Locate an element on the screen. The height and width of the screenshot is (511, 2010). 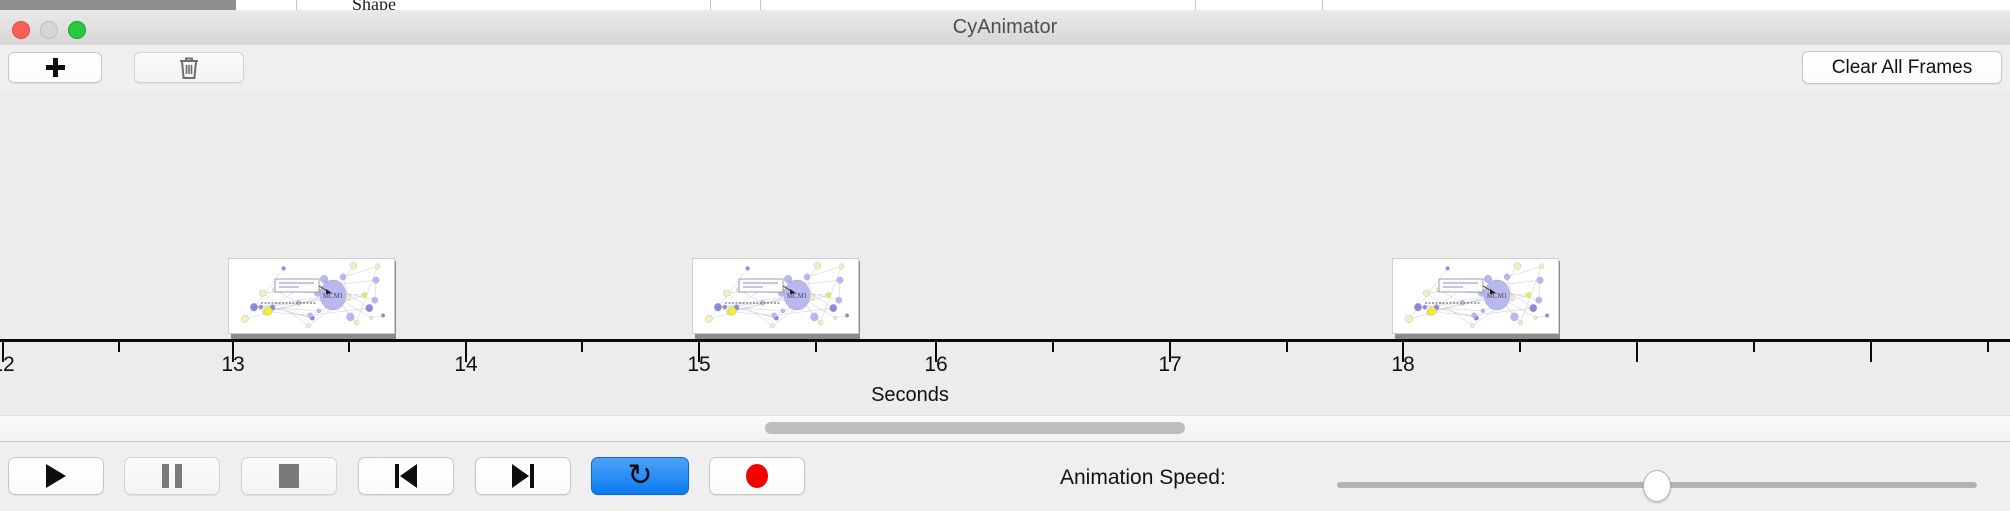
skip-next-button is located at coordinates (523, 476).